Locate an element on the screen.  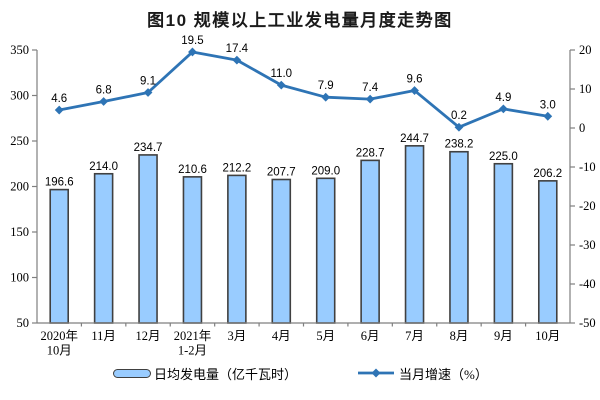
line-value-label: 4.6 is located at coordinates (59, 99).